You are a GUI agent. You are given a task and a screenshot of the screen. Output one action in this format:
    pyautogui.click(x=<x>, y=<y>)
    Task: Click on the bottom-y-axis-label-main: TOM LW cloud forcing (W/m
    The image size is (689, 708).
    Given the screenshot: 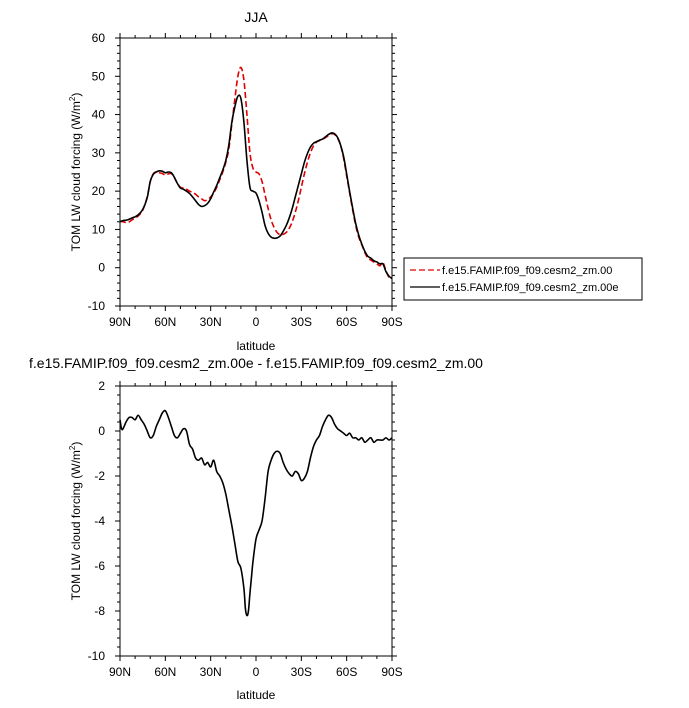 What is the action you would take?
    pyautogui.click(x=76, y=525)
    